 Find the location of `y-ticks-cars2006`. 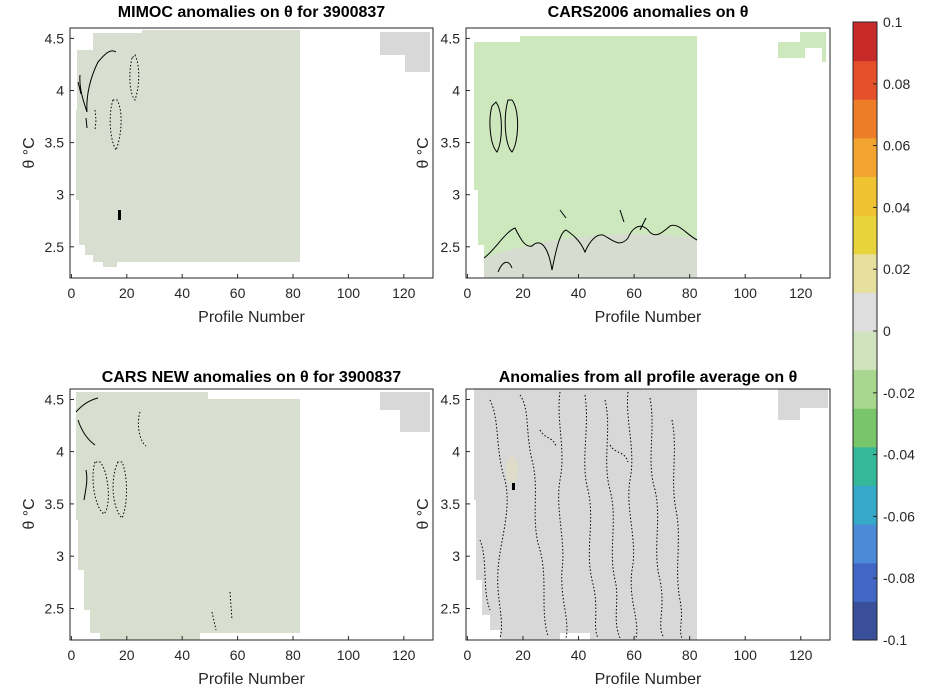

y-ticks-cars2006 is located at coordinates (468, 142).